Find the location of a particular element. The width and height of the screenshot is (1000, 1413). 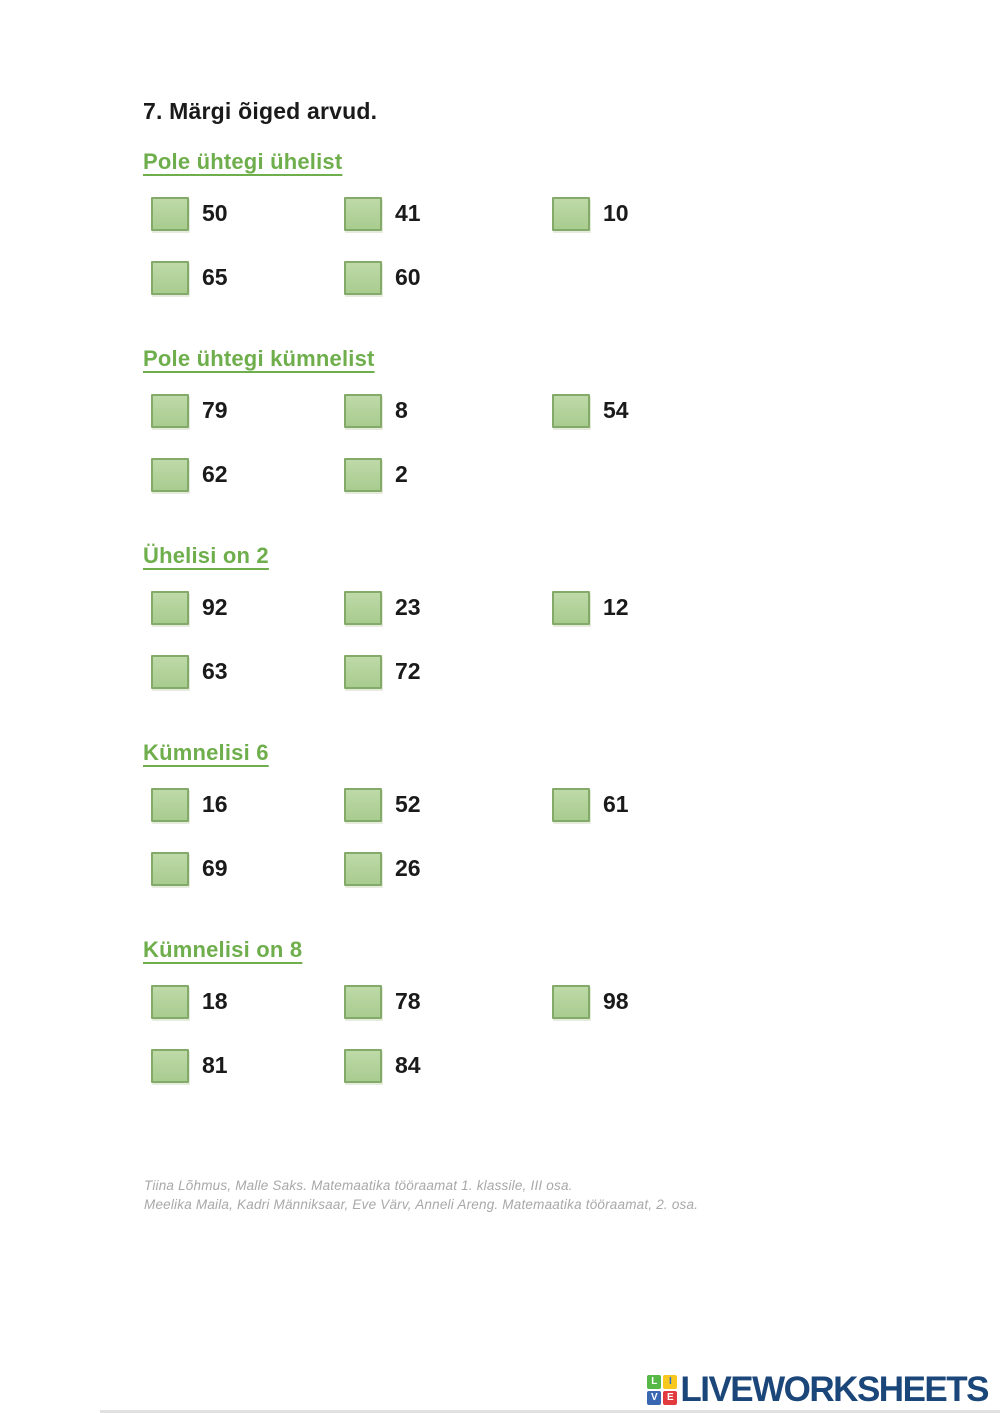

options-grid: 92 23 12 63 72 is located at coordinates (503, 639).